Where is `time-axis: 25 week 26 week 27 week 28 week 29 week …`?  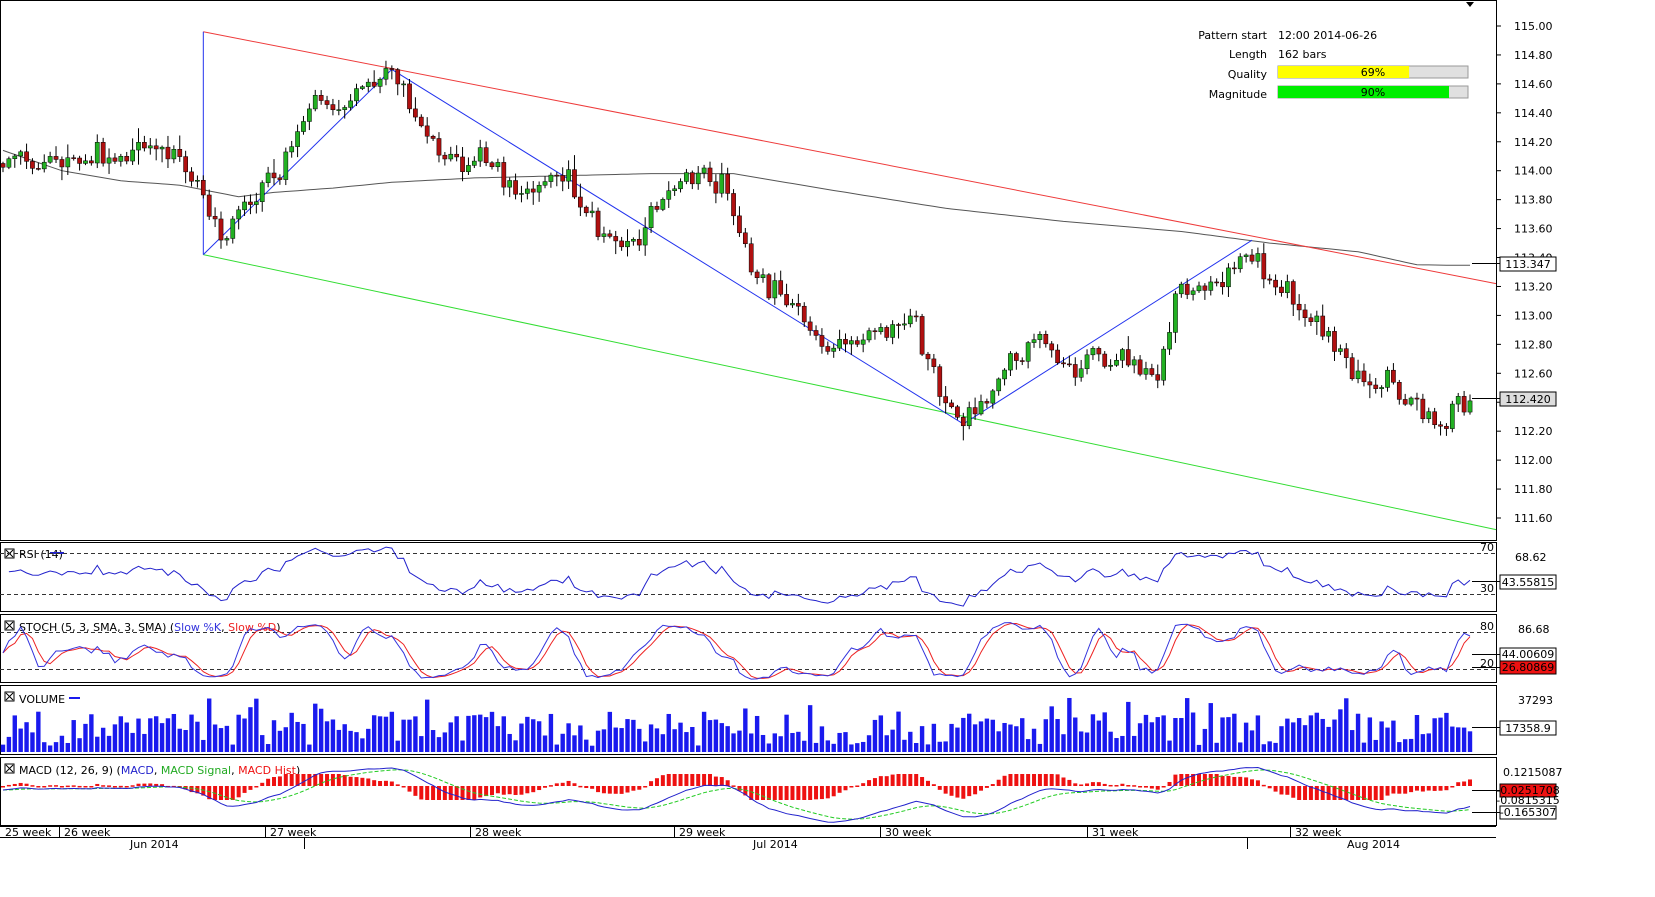 time-axis: 25 week 26 week 27 week 28 week 29 week … is located at coordinates (702, 838).